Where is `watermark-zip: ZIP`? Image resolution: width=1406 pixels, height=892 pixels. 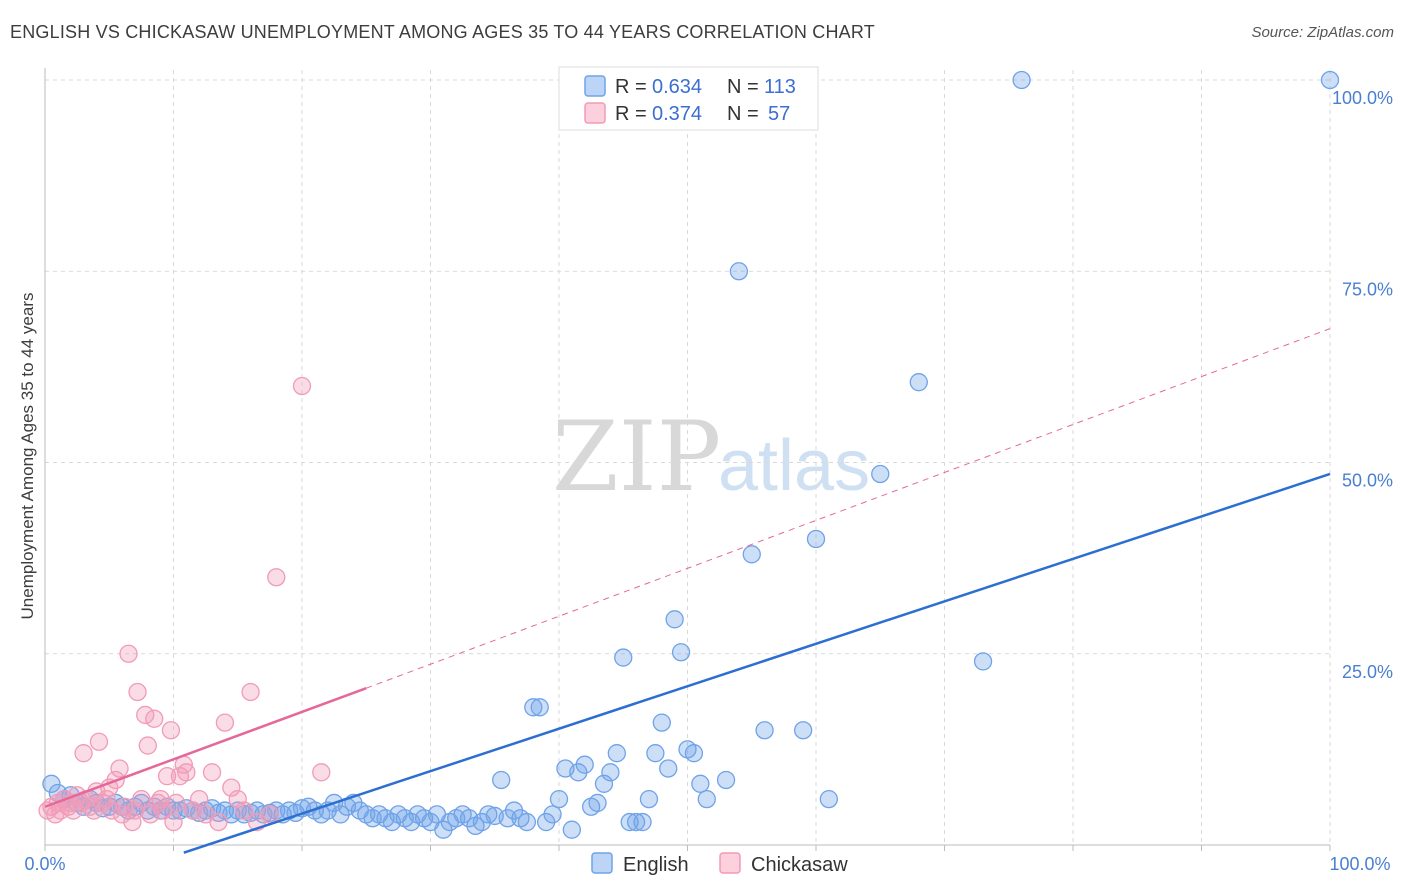 watermark-zip: ZIP is located at coordinates (636, 457).